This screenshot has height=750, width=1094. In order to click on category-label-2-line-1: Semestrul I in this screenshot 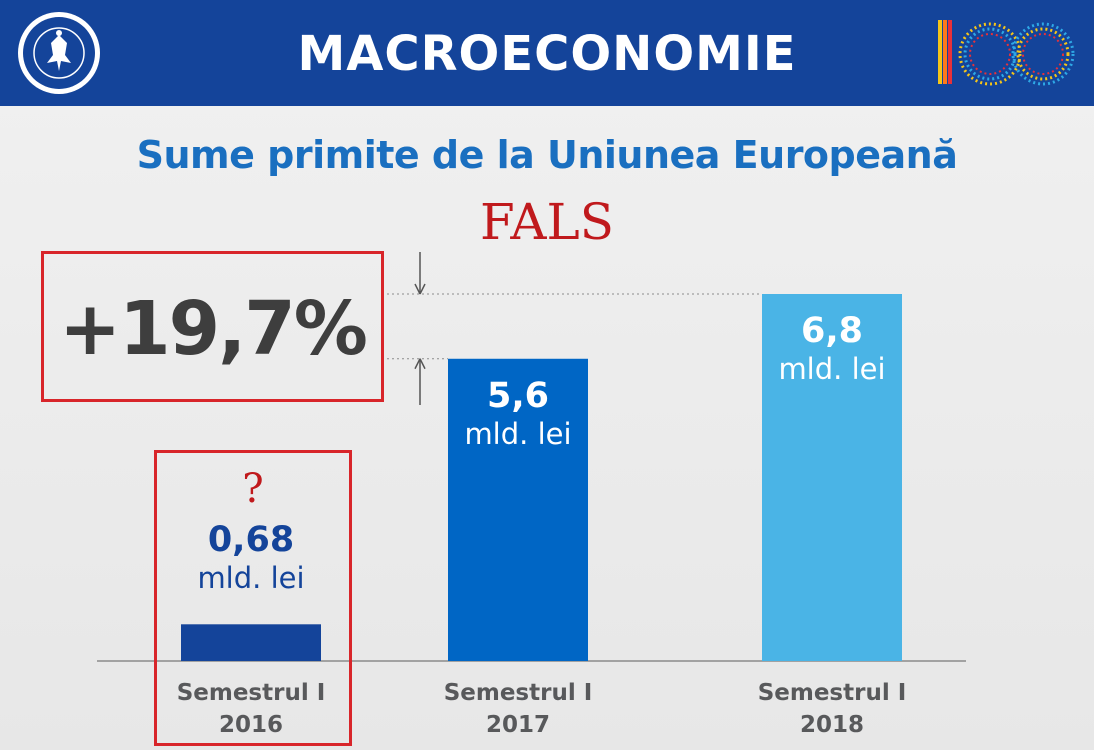, I will do `click(518, 693)`.